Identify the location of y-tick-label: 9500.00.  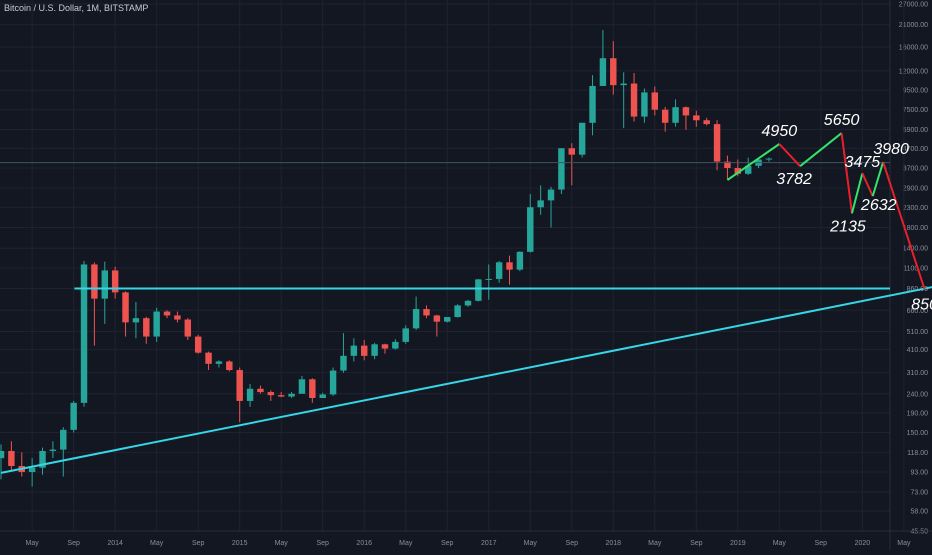
(915, 91).